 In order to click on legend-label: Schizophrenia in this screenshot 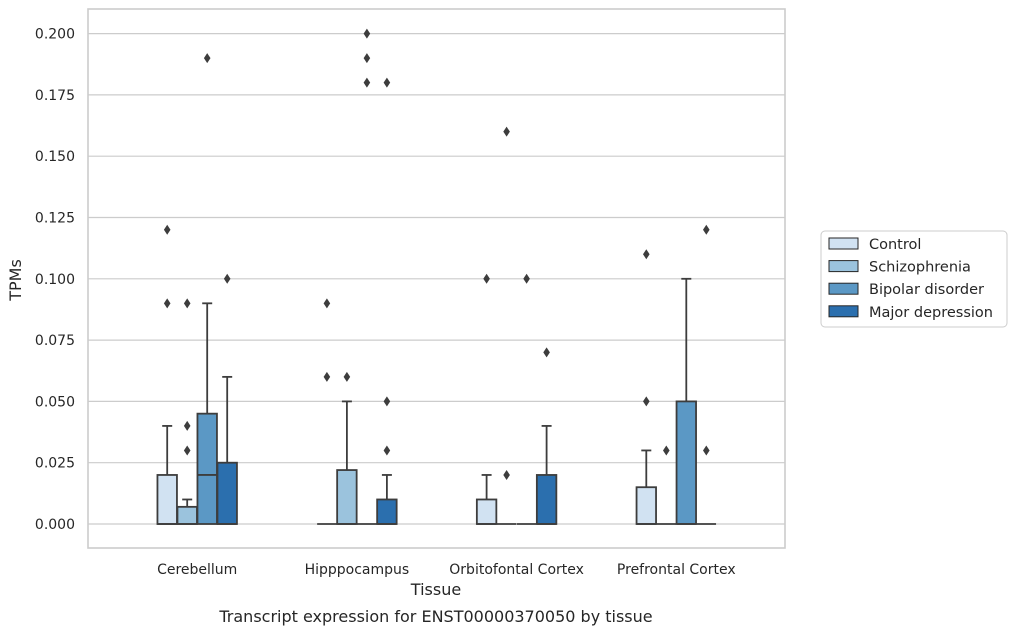, I will do `click(920, 268)`.